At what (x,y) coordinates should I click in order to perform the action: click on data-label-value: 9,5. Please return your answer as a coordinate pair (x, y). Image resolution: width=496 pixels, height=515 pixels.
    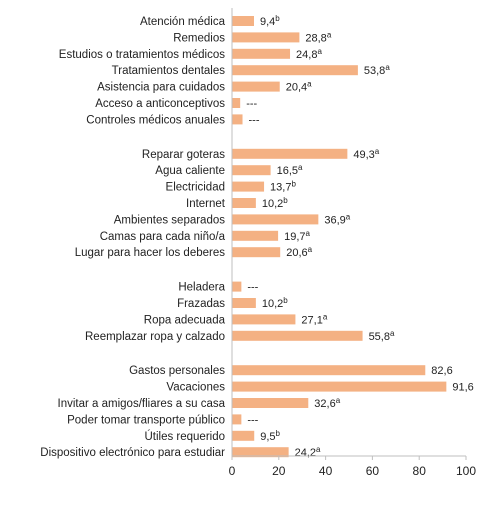
    Looking at the image, I should click on (267, 437).